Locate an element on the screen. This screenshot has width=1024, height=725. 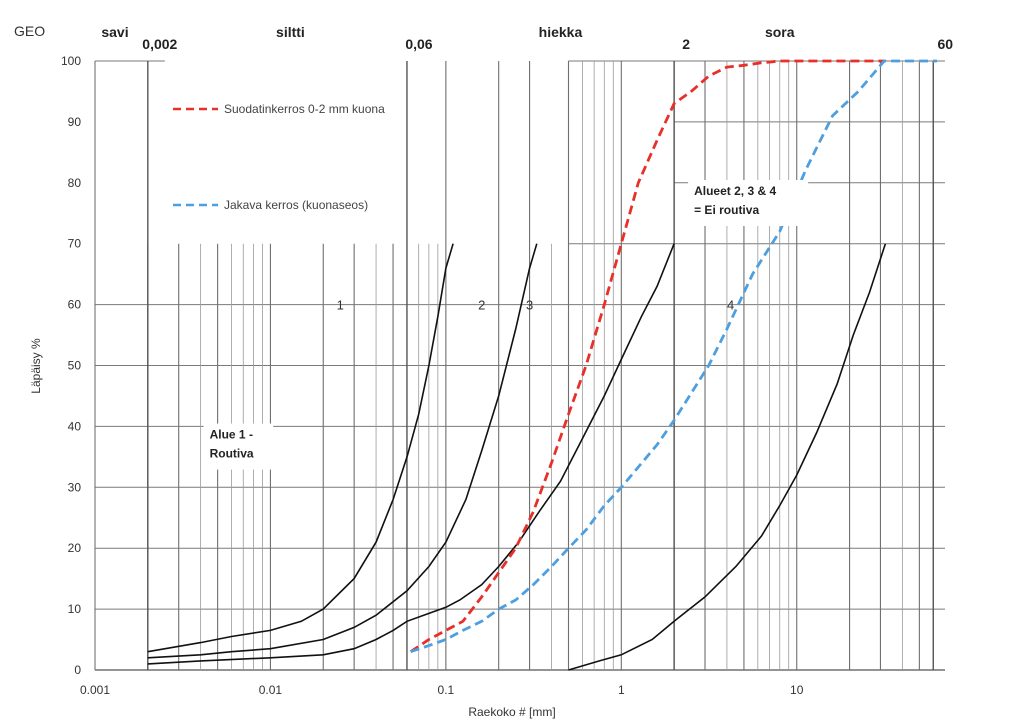
y-tick-label: 30 is located at coordinates (75, 487).